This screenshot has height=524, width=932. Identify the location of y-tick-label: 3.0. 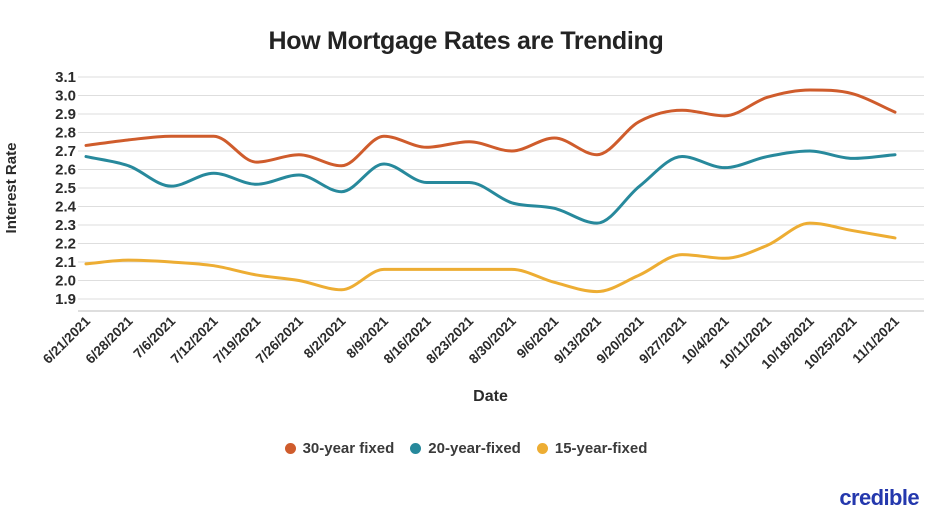
(65, 96).